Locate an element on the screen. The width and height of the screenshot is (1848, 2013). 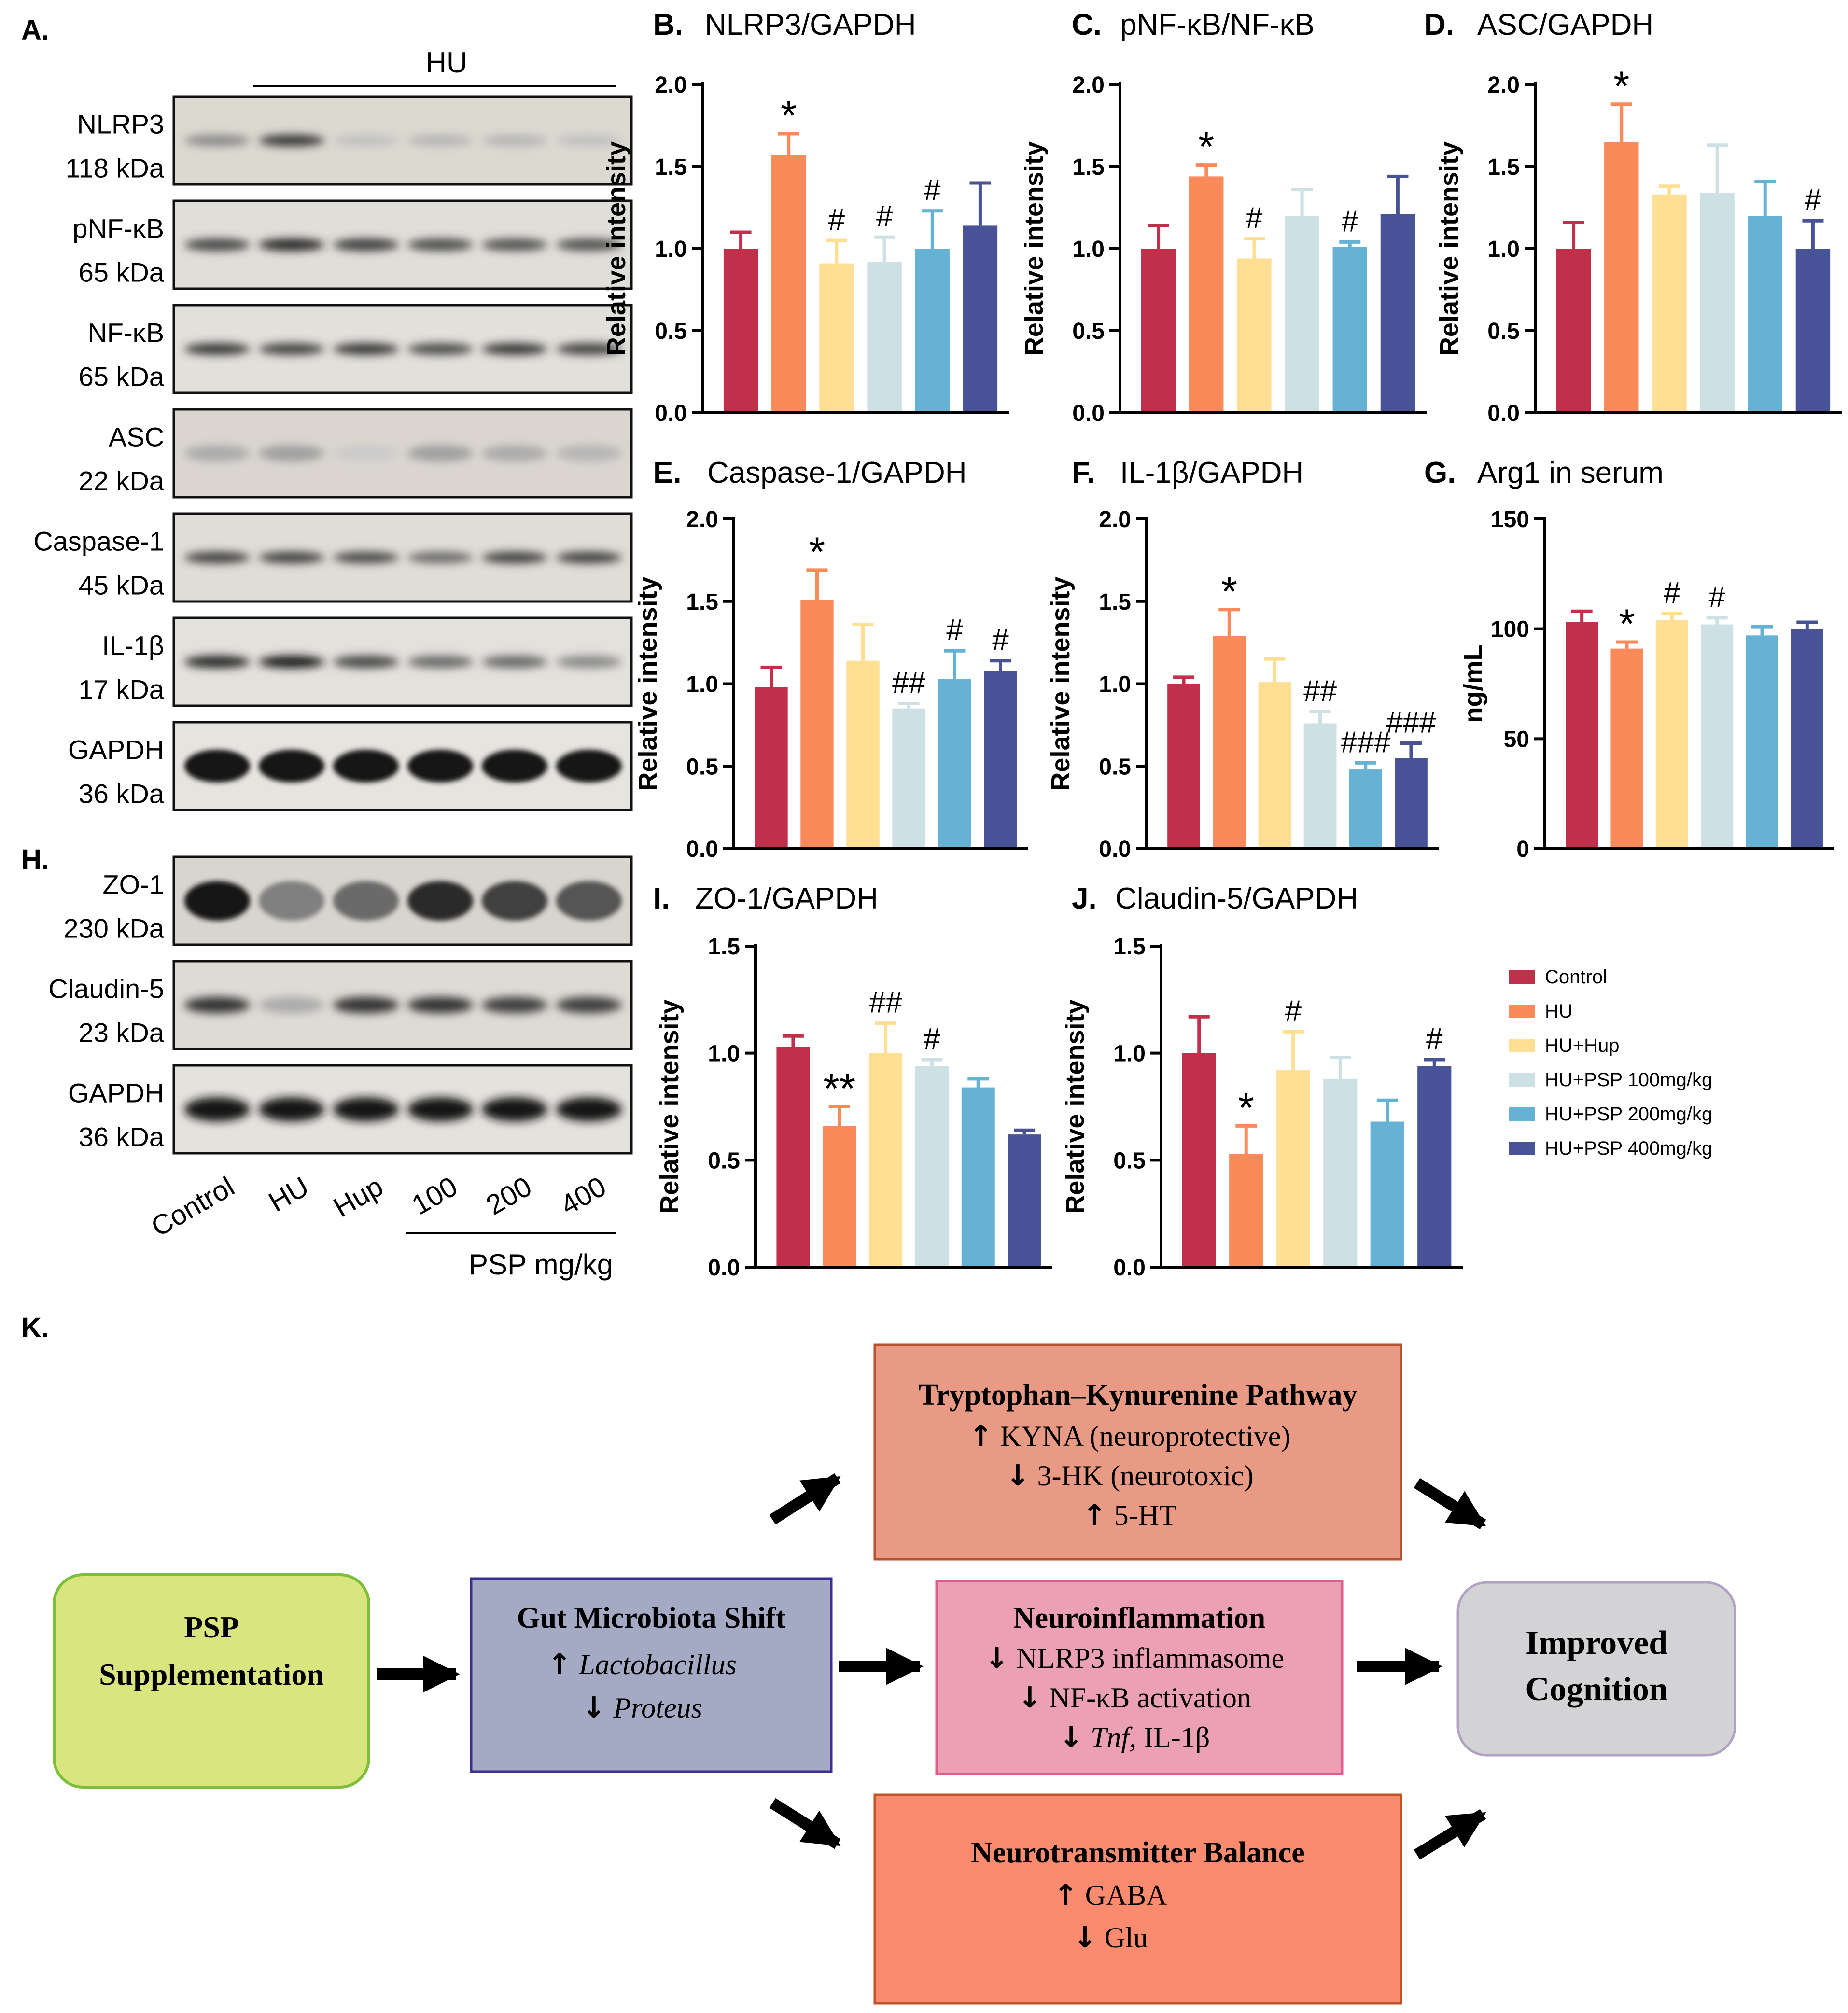
y-tick-label: 150 is located at coordinates (1510, 519).